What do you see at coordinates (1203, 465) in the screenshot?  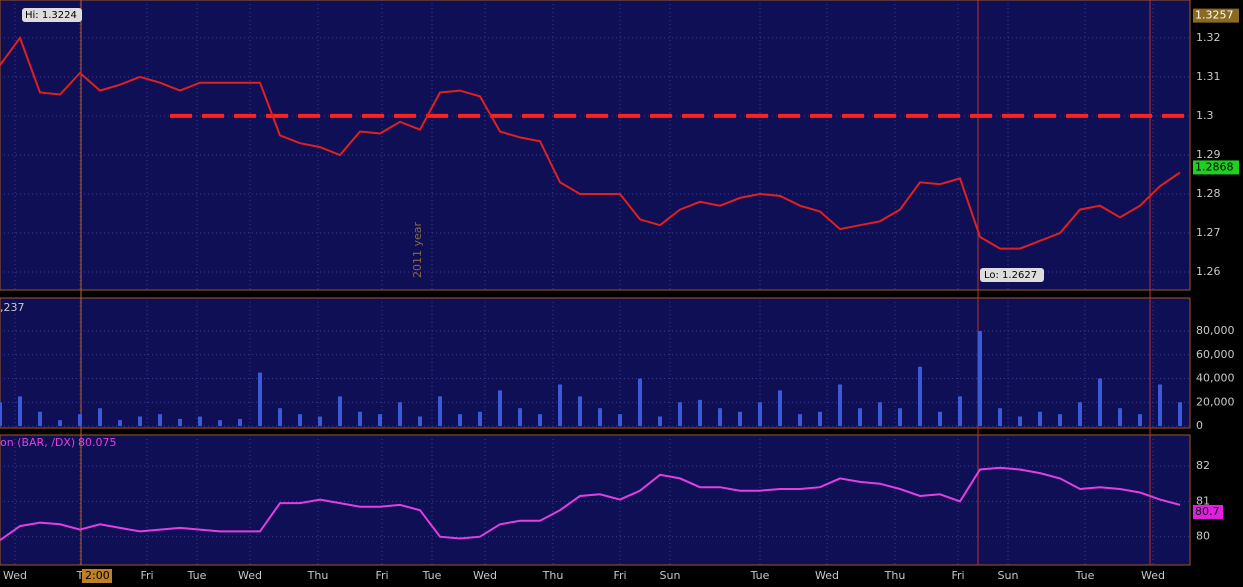 I see `y-tick-label: 82` at bounding box center [1203, 465].